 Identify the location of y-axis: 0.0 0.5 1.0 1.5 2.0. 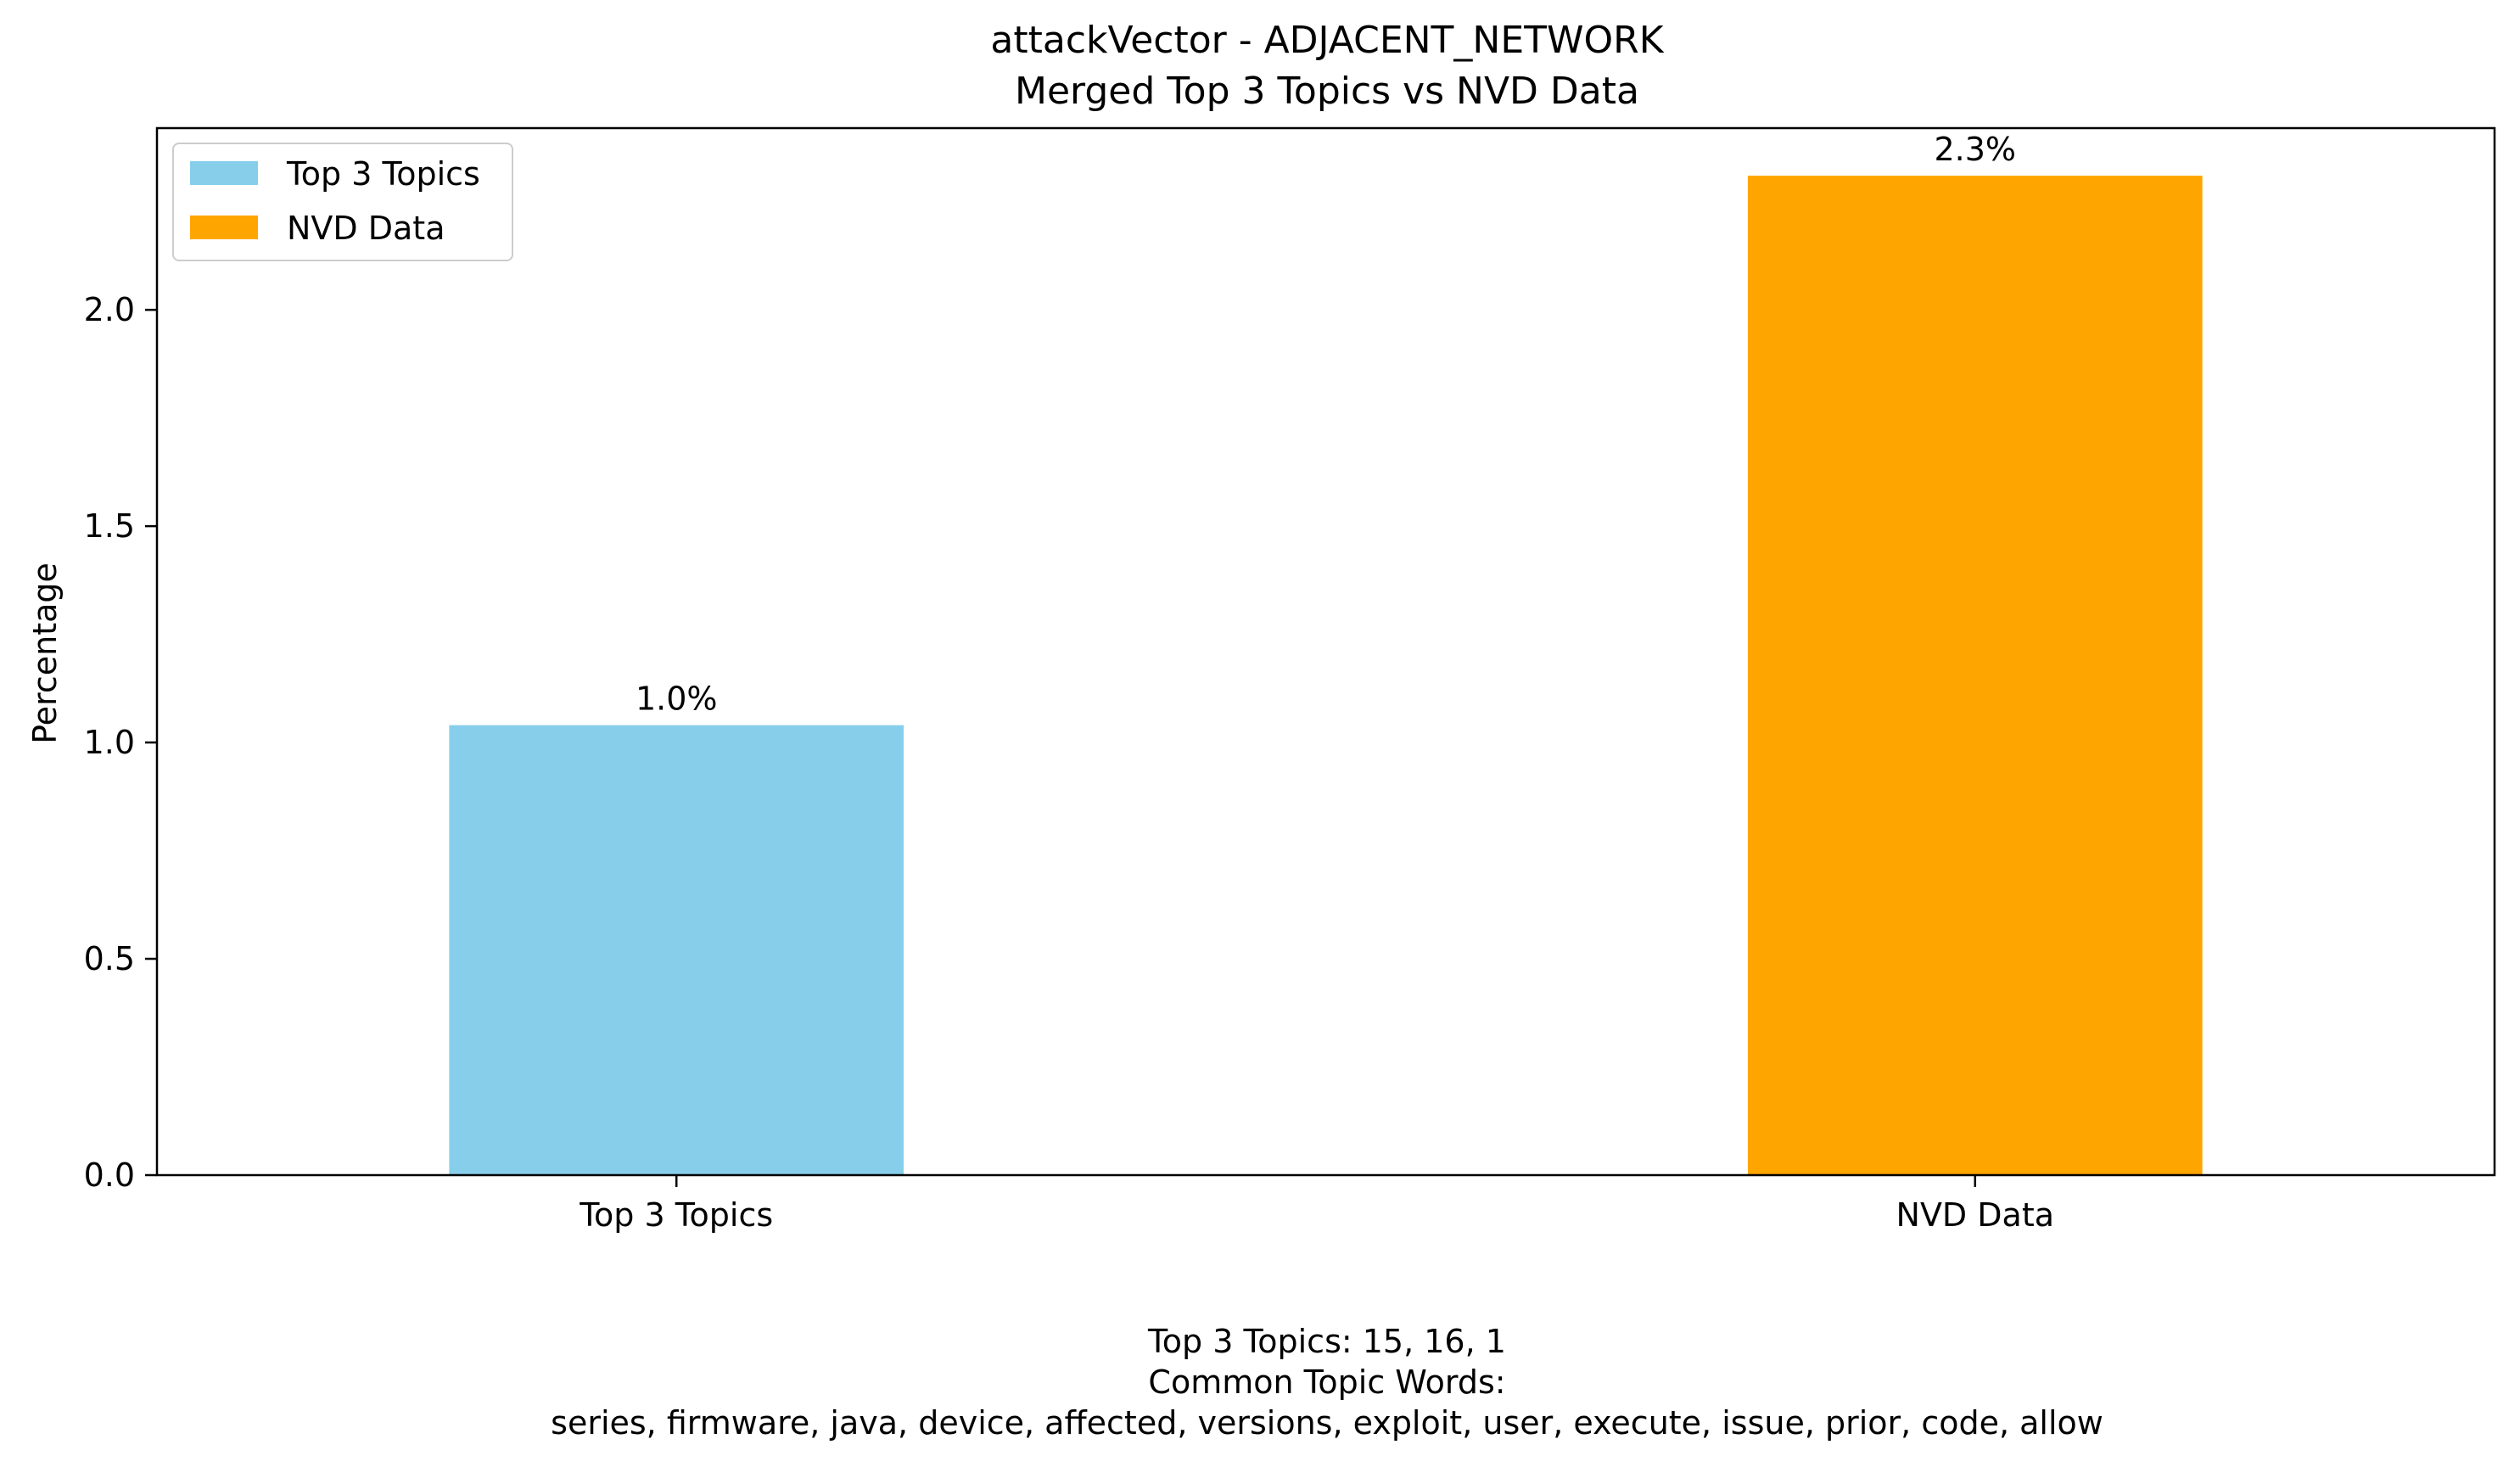
(120, 742).